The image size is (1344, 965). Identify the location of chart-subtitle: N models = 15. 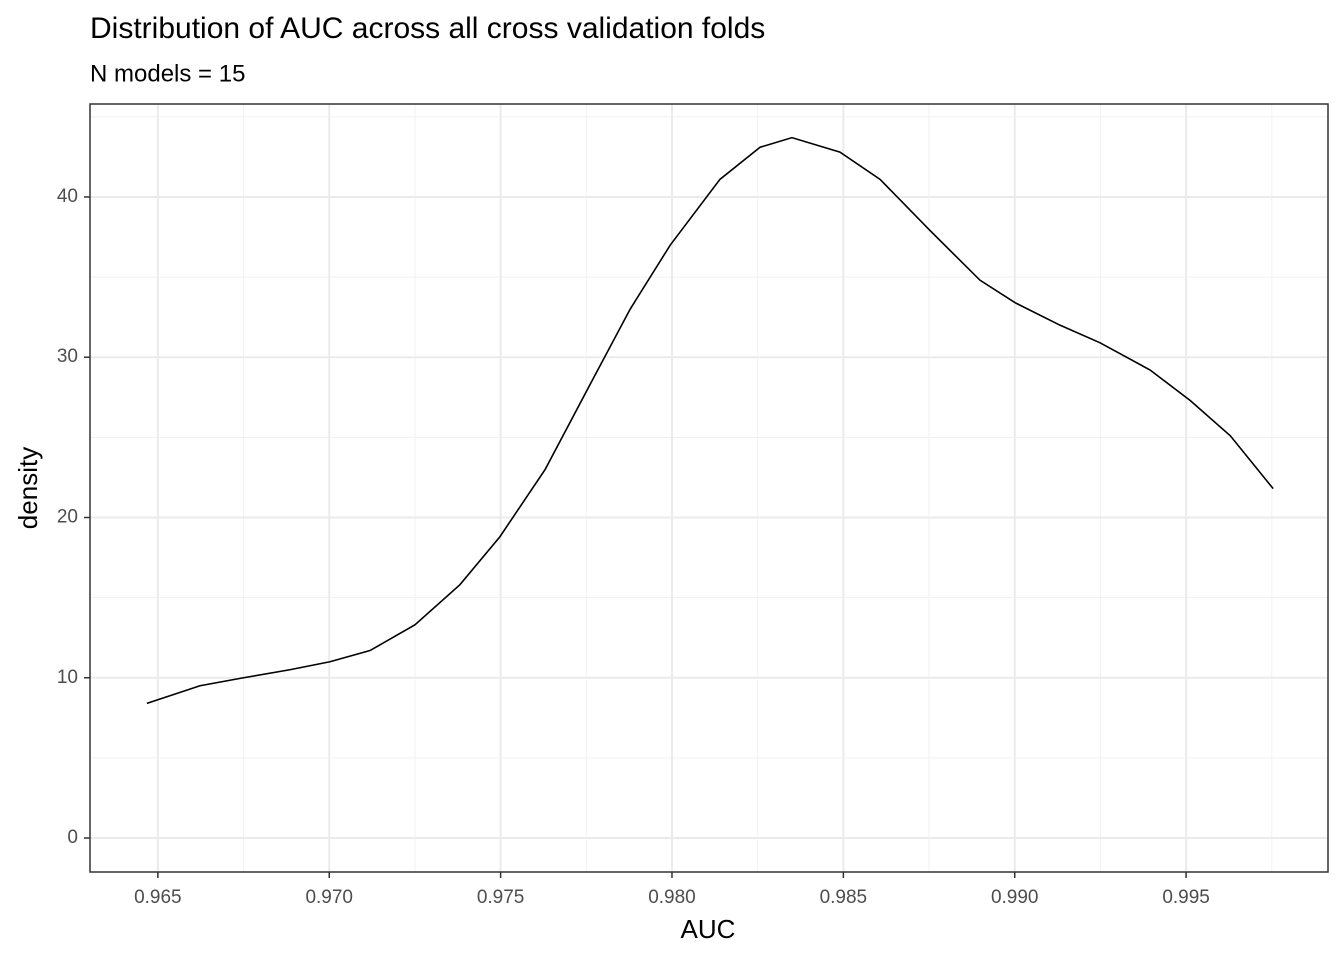
(167, 73).